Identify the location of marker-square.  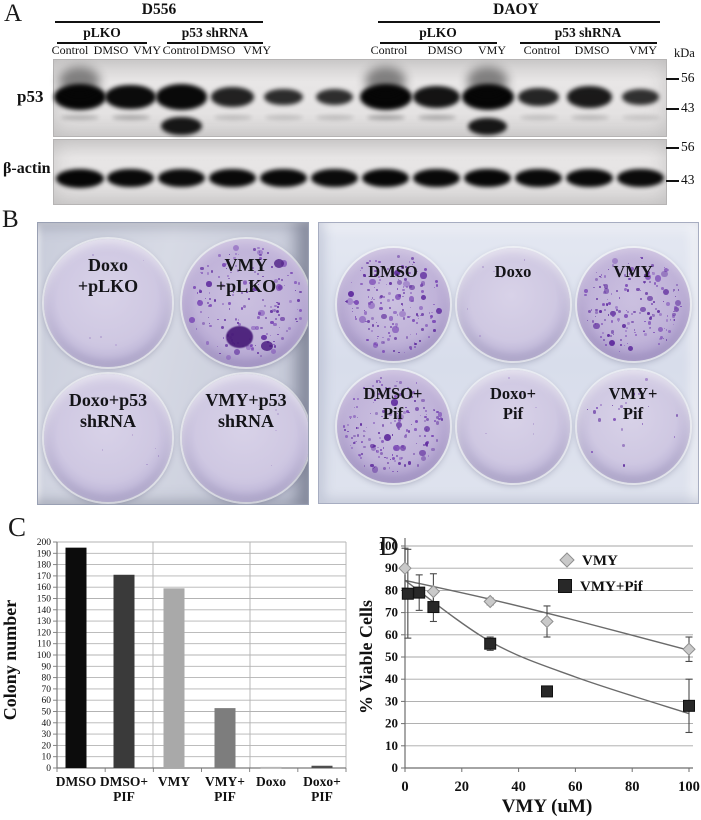
(433, 607).